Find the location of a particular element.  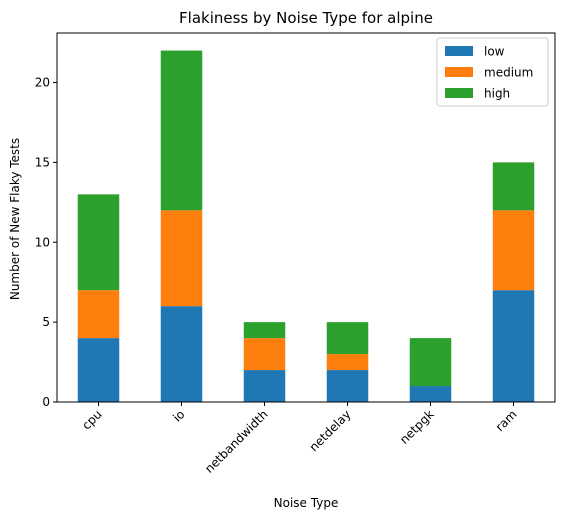

y-axis-label: Number of New Flaky Tests is located at coordinates (15, 219).